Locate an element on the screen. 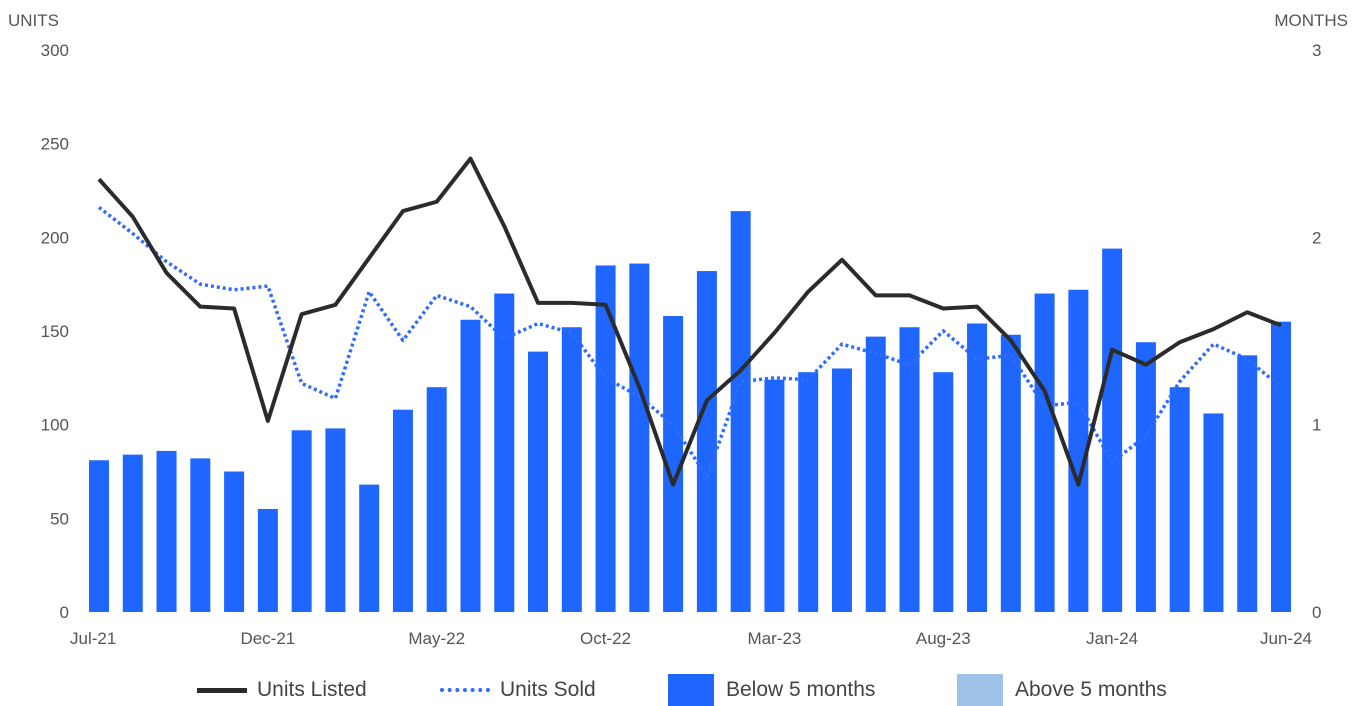  x-tick-label: Oct-22 is located at coordinates (605, 638).